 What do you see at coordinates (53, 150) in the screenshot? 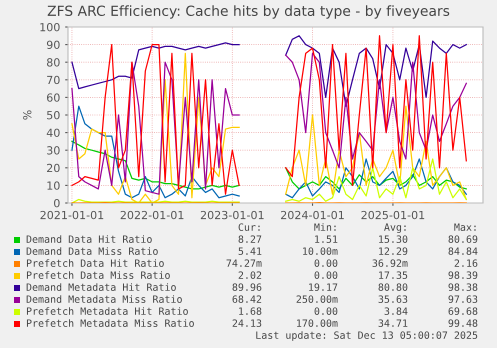
I see `y-tick-label: 30` at bounding box center [53, 150].